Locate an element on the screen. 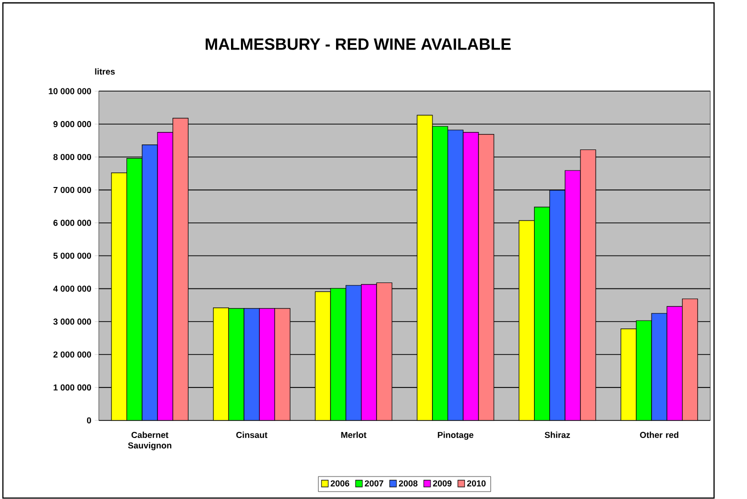 This screenshot has width=747, height=499. y-tick-label: 0 is located at coordinates (89, 420).